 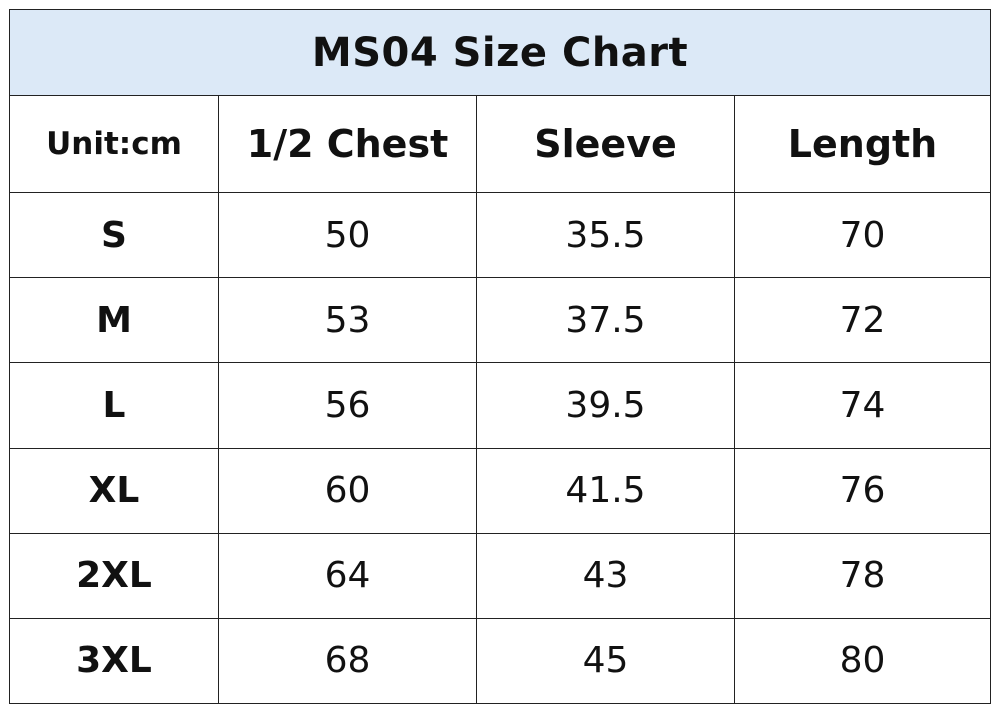 I want to click on length-value: 78, so click(x=862, y=575).